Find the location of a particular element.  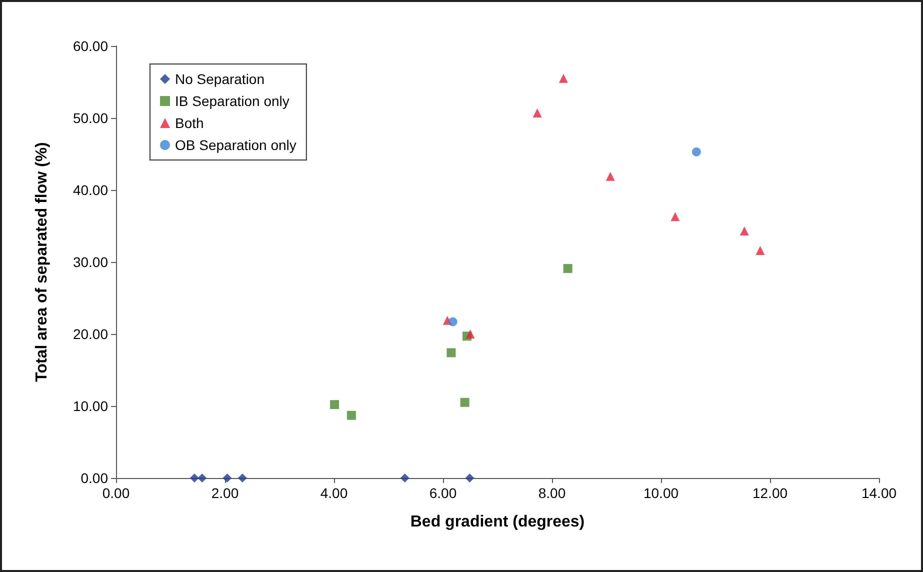

x-tick-label: 14.00 is located at coordinates (879, 493).